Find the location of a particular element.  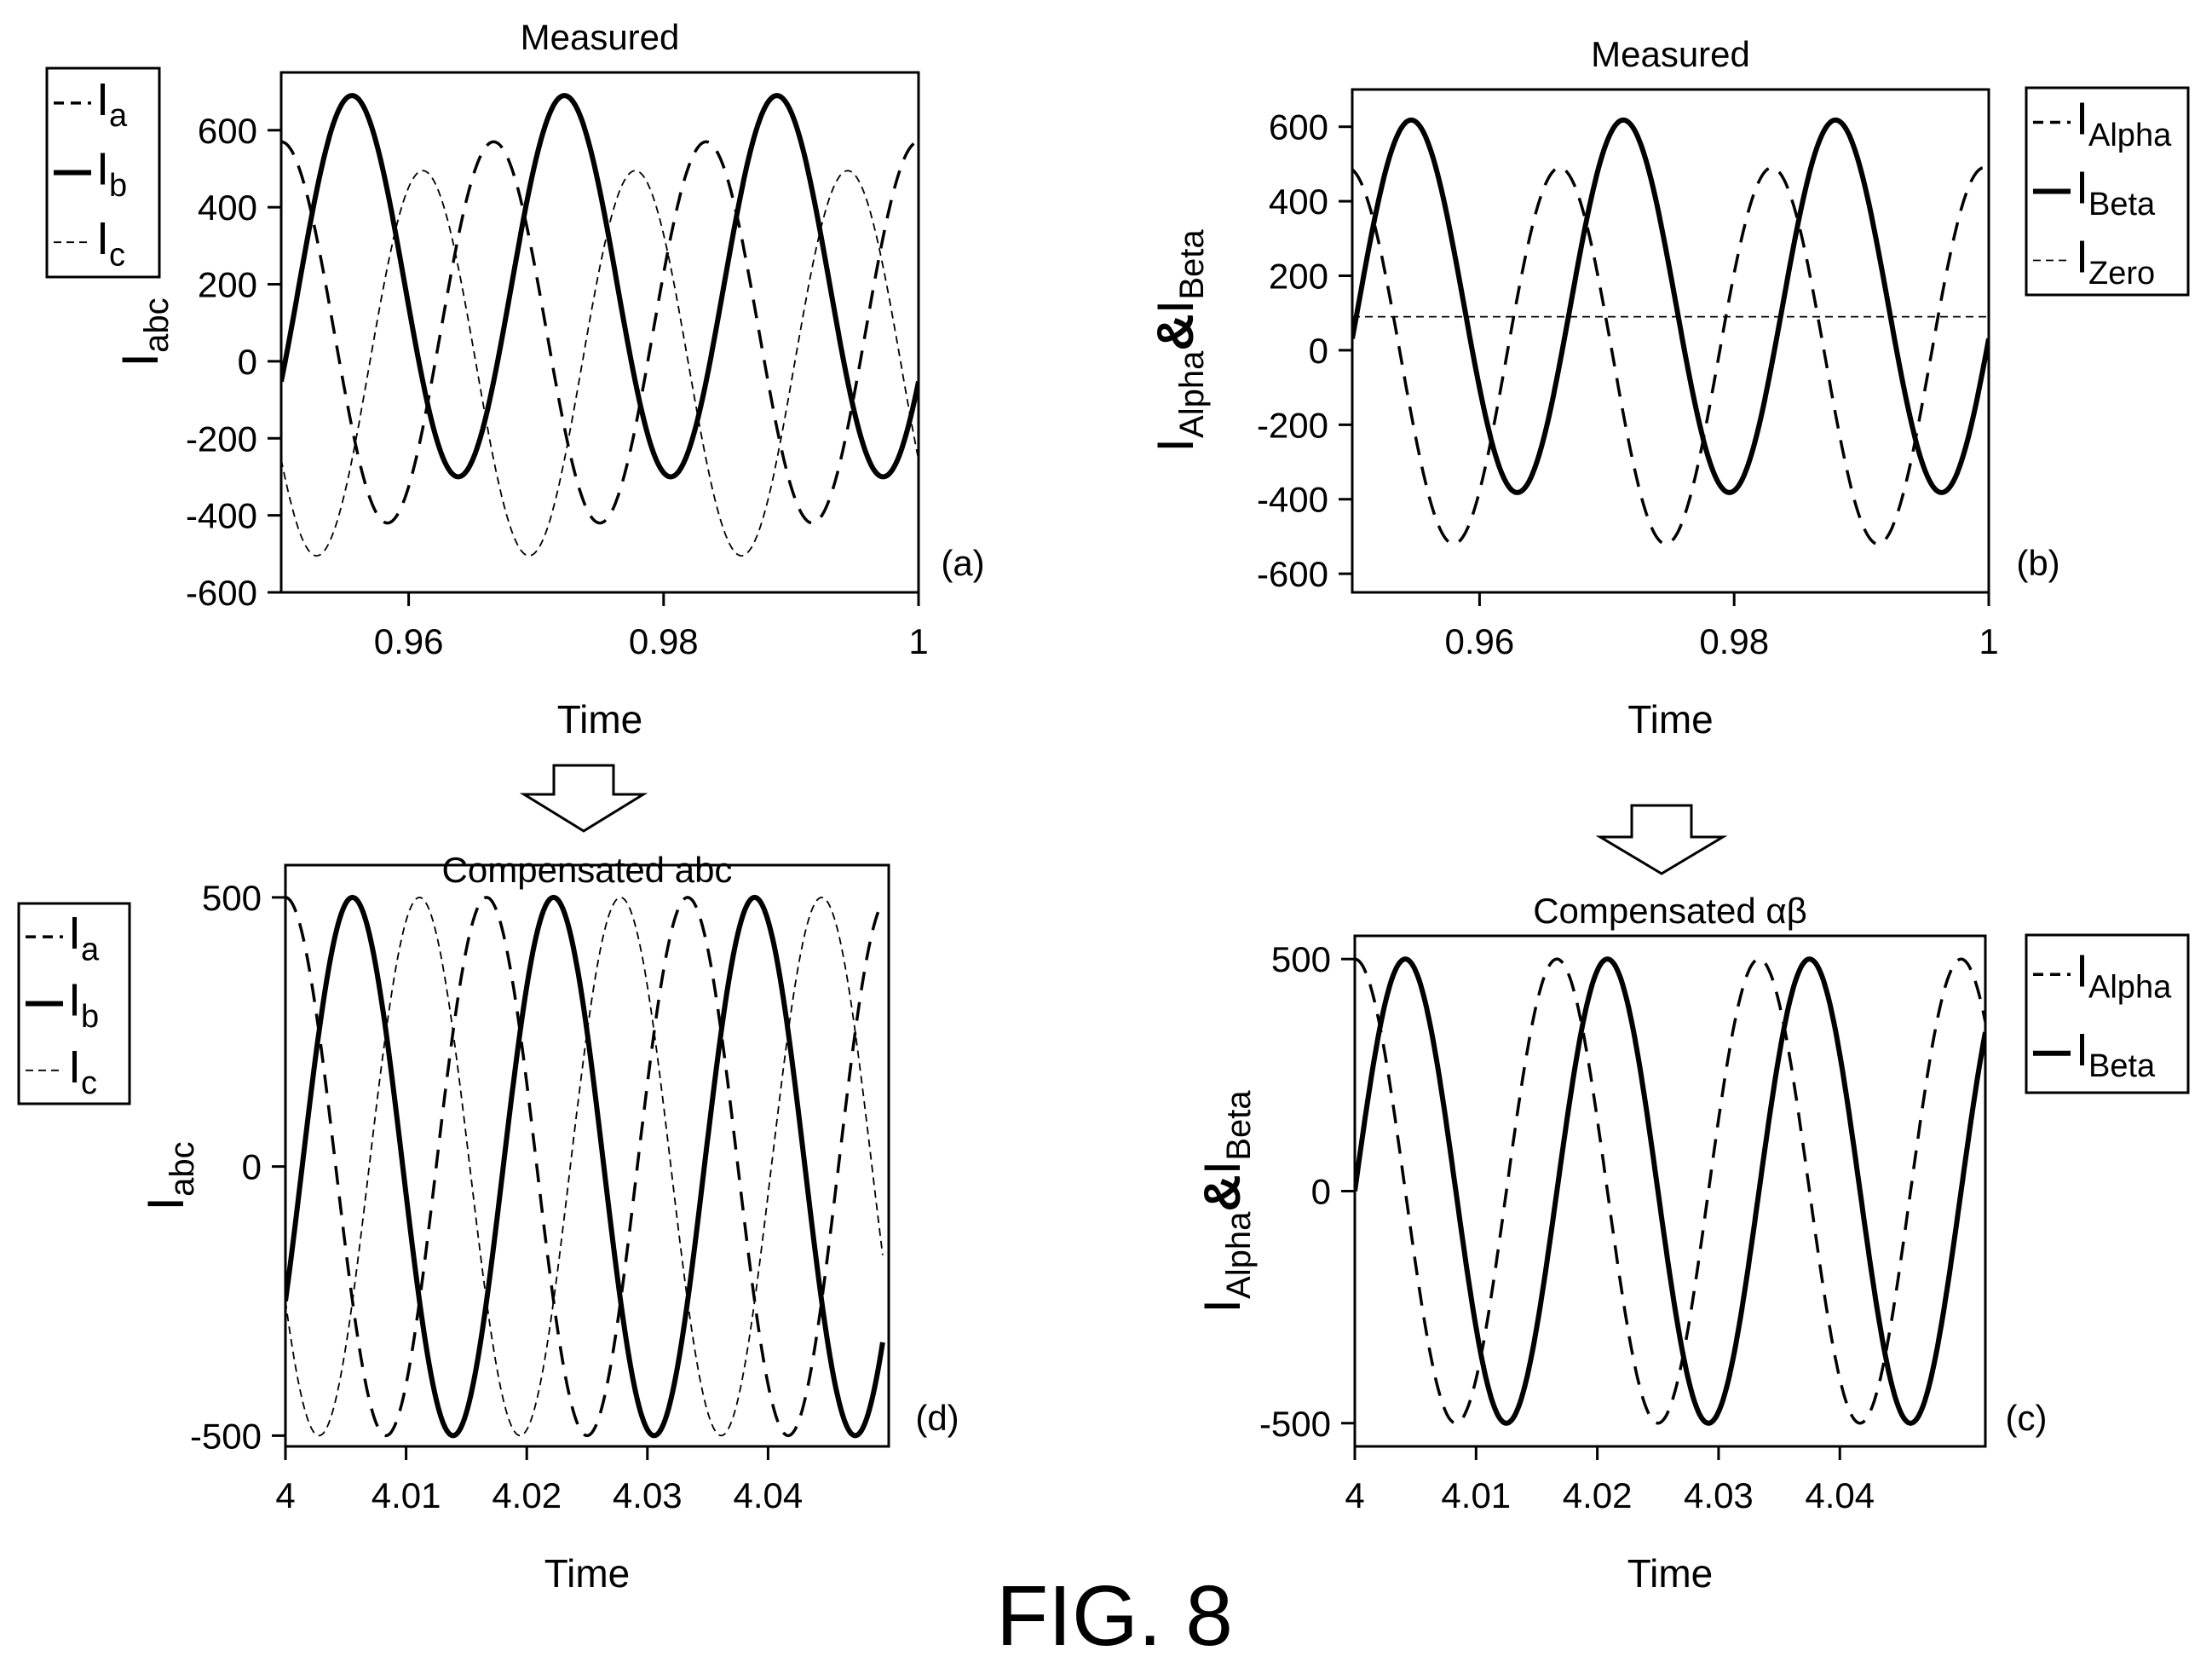

legend-label: IZero is located at coordinates (2115, 261).